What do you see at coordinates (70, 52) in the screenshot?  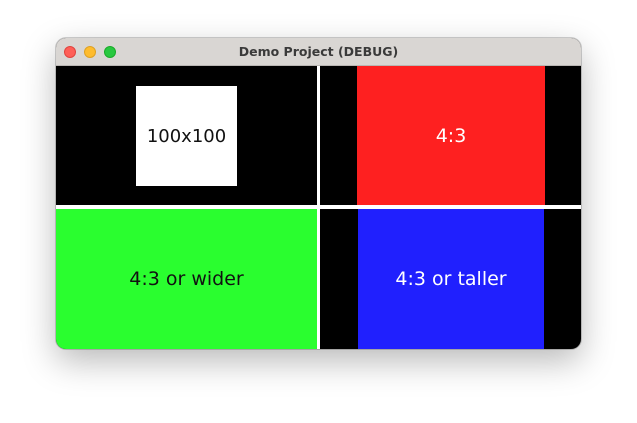 I see `close-icon` at bounding box center [70, 52].